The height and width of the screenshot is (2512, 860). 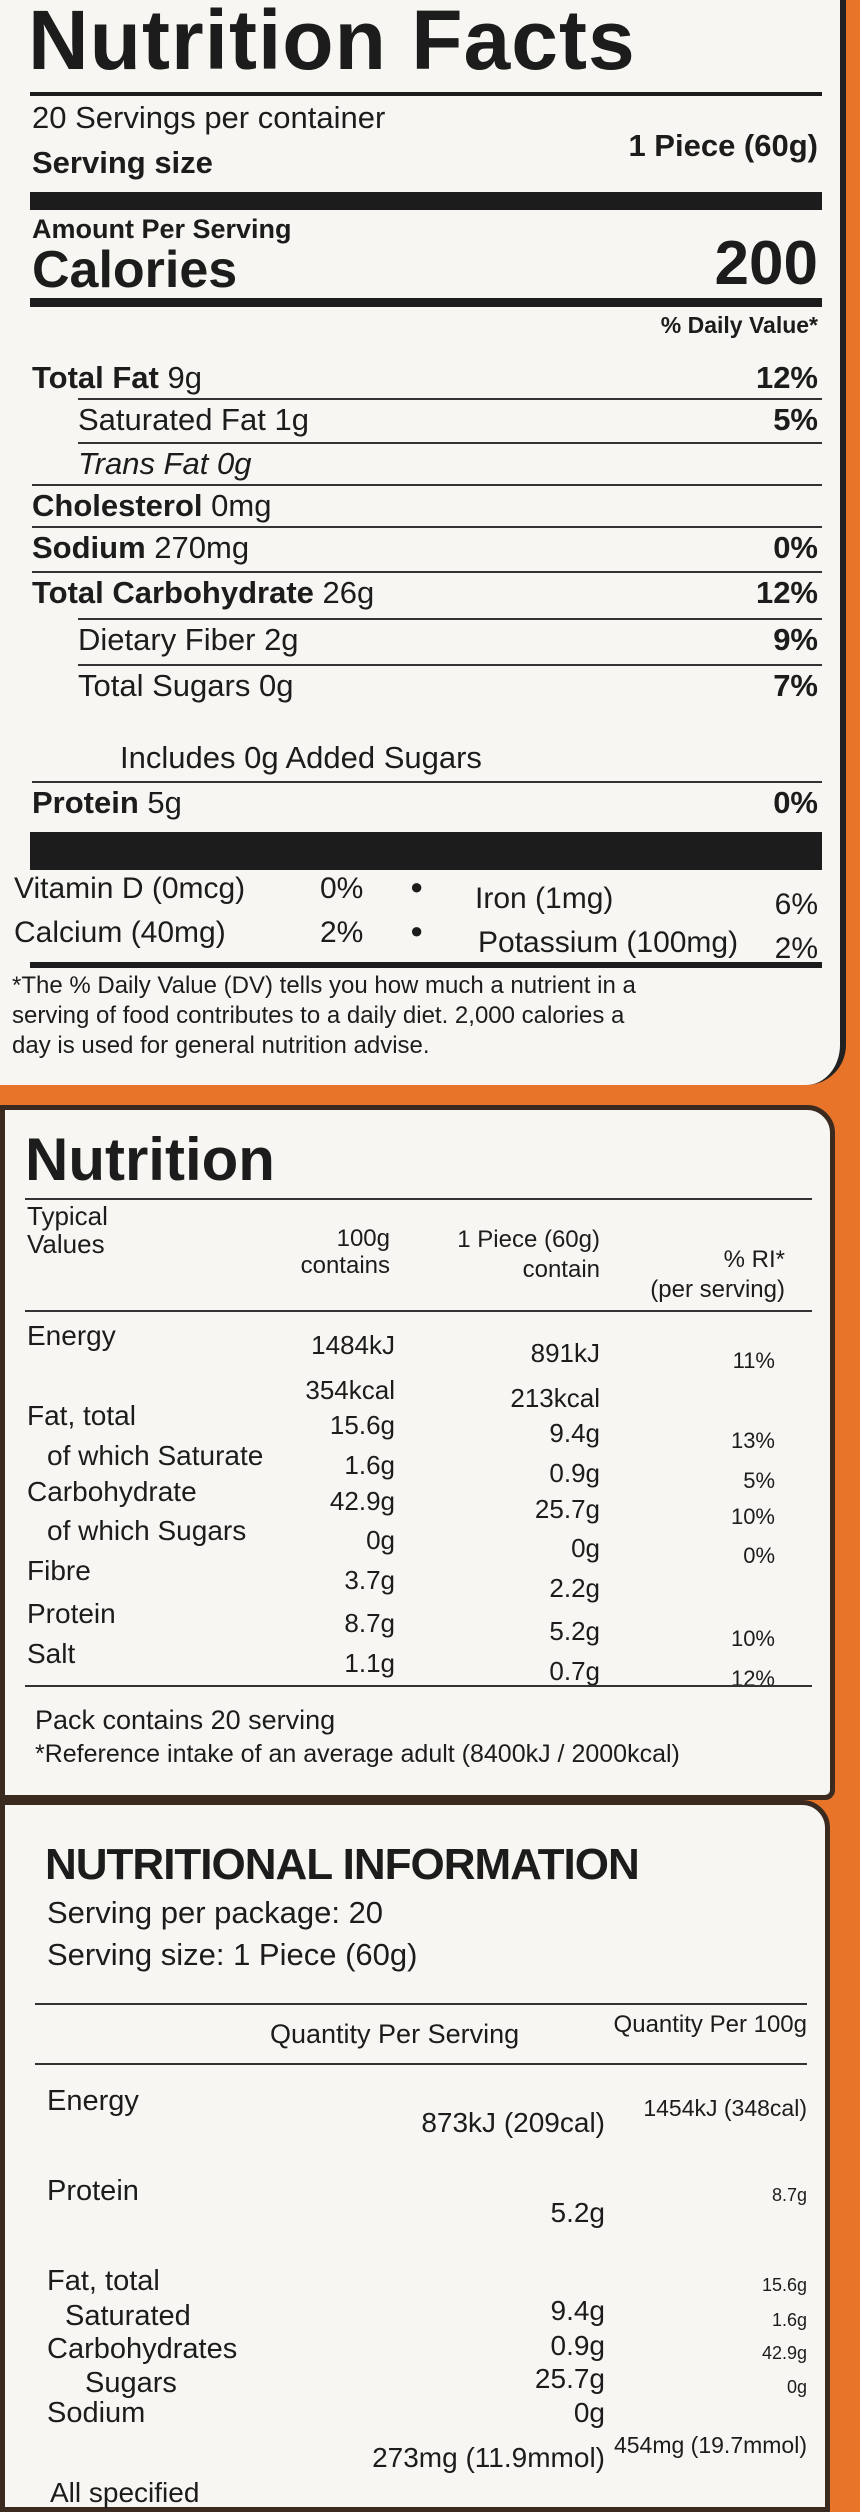 I want to click on serving-size-label: Serving size, so click(x=122, y=162).